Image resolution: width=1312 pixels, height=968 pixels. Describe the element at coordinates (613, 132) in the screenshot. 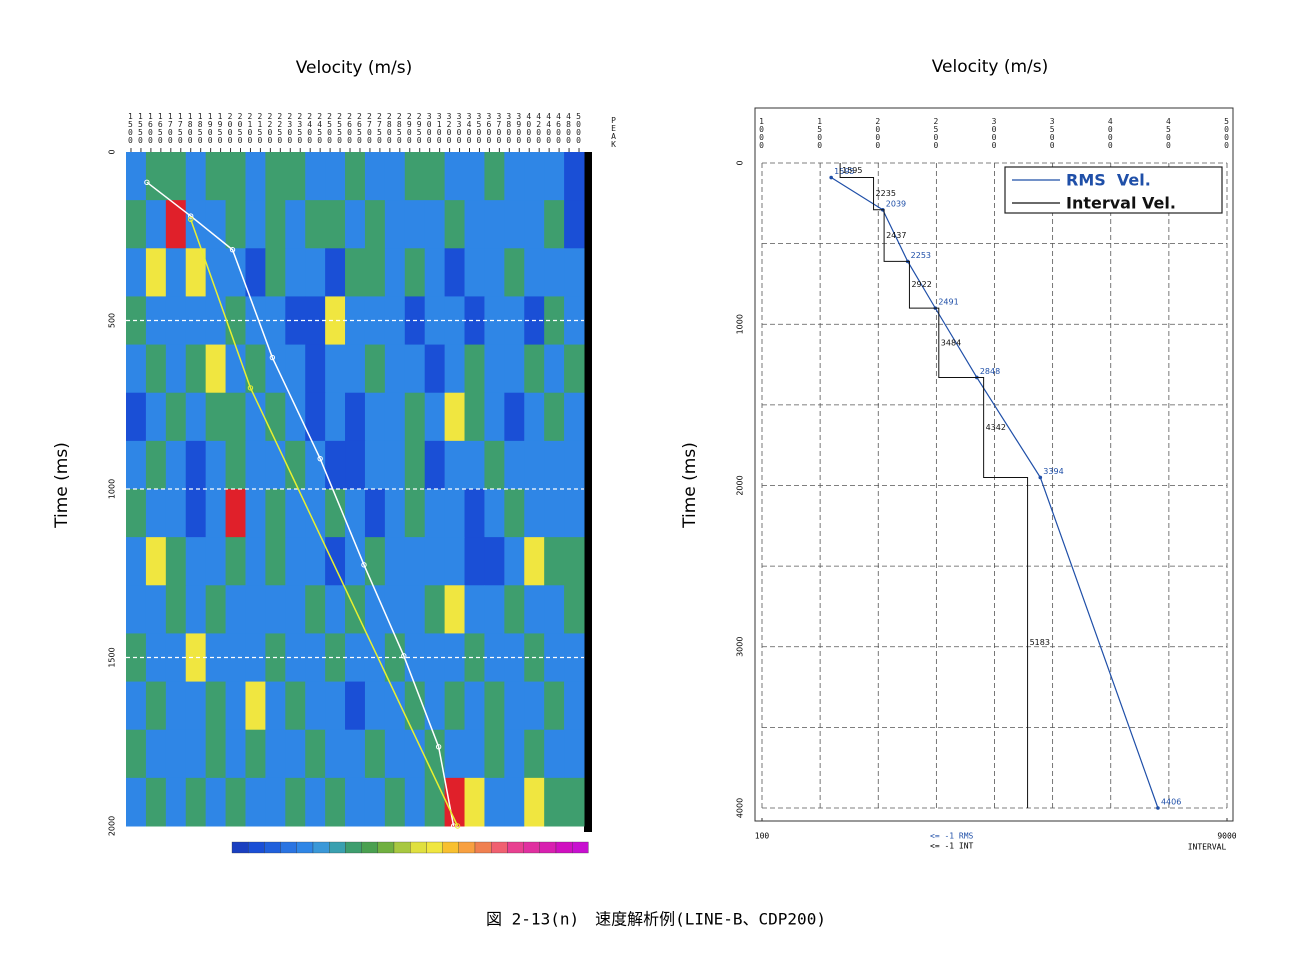

I see `peak-label: PEAK` at that location.